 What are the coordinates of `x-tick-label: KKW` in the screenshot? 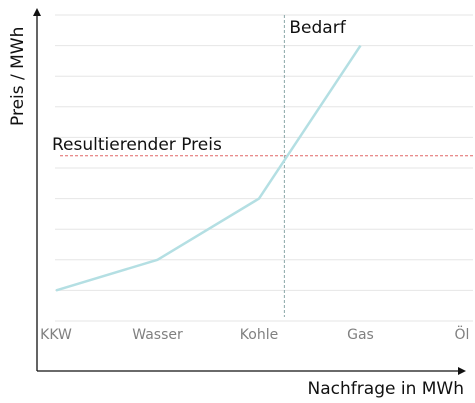 It's located at (56, 335).